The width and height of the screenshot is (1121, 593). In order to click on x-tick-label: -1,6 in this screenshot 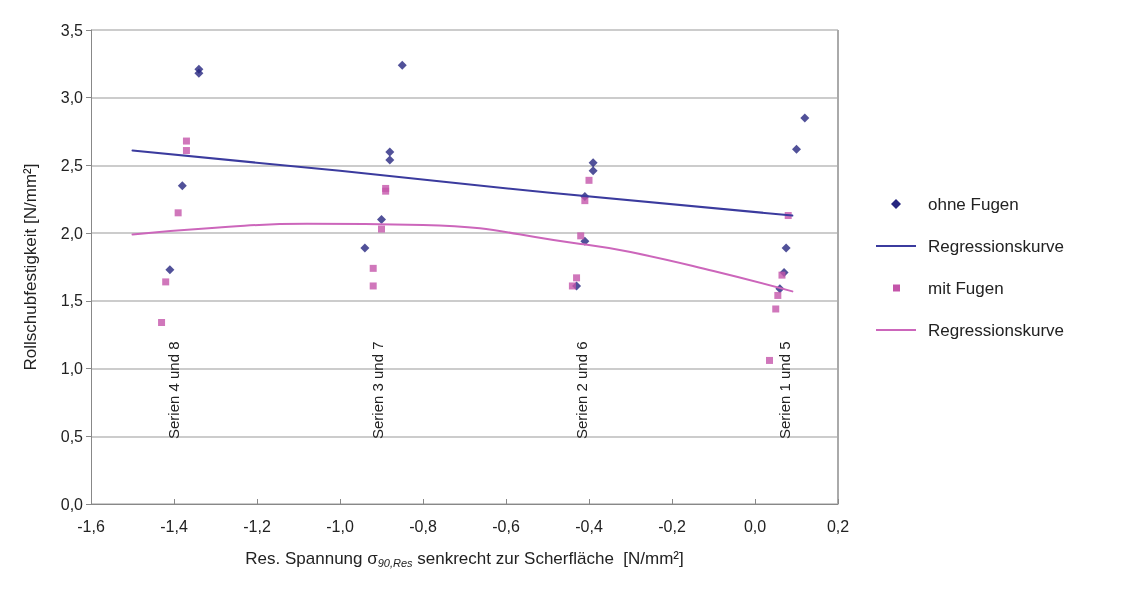, I will do `click(91, 526)`.